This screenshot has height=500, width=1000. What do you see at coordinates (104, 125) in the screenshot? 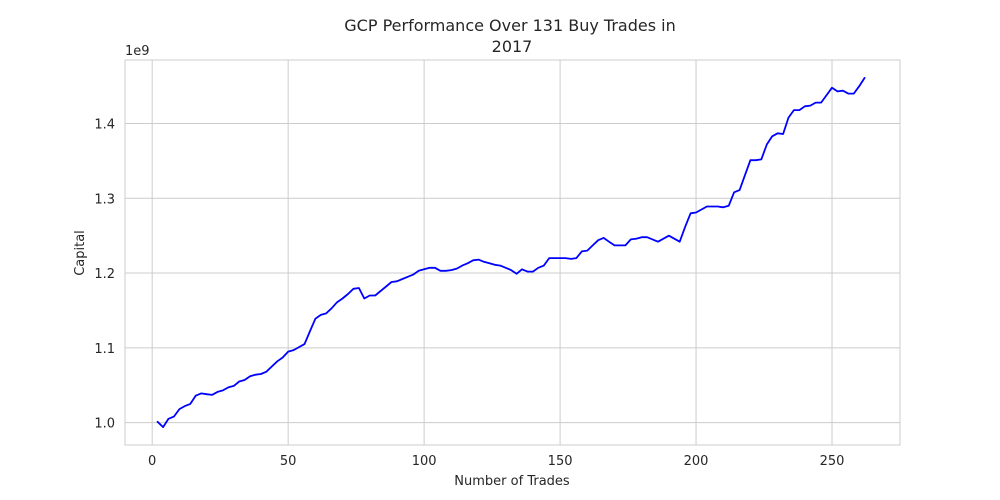
I see `y-tick-label: 1.4` at bounding box center [104, 125].